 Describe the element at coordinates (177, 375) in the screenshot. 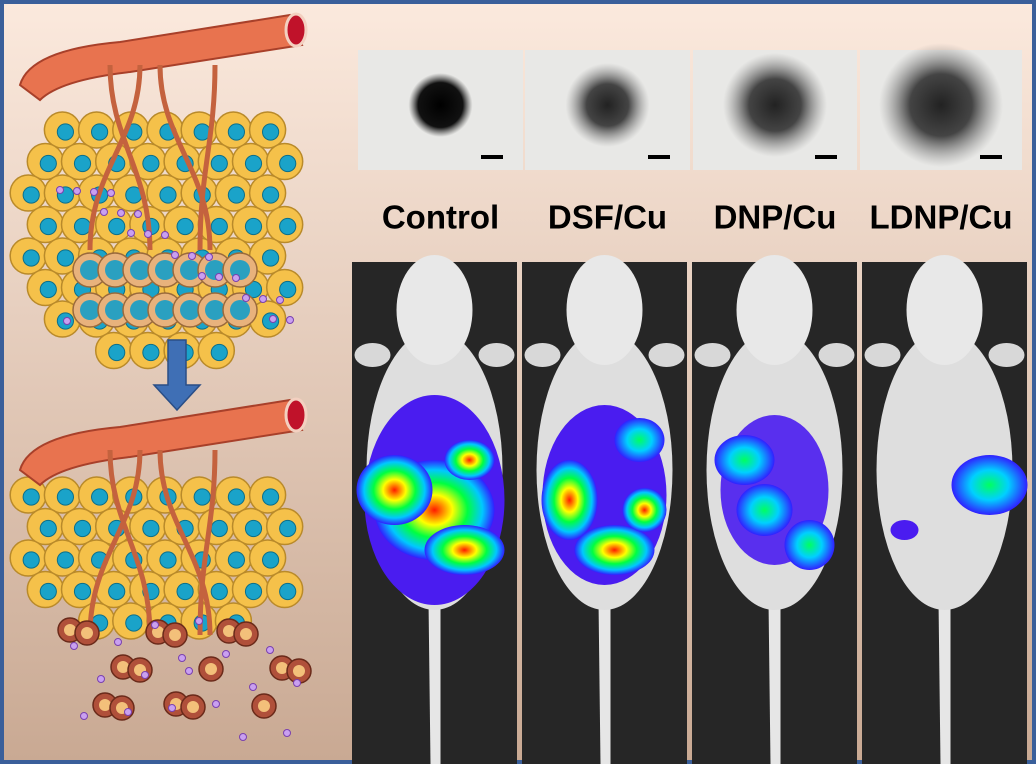

I see `arrow` at that location.